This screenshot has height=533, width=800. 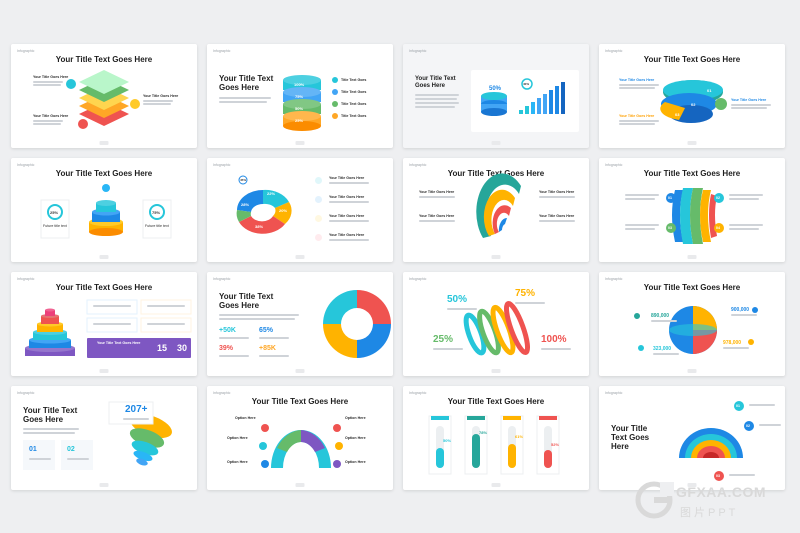 I want to click on item-4: Title Text Goes, so click(x=354, y=116).